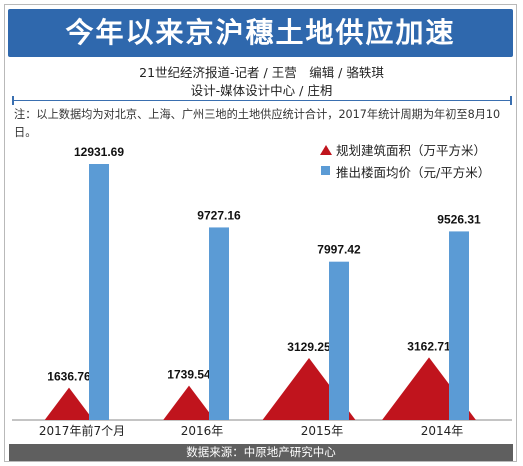  I want to click on category-tick-label: 2014年, so click(442, 431).